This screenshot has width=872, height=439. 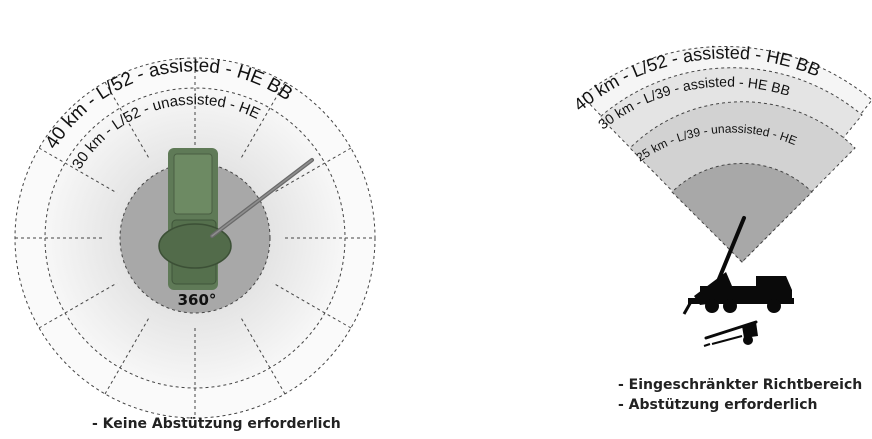 What do you see at coordinates (236, 219) in the screenshot?
I see `tank-top-view-icon` at bounding box center [236, 219].